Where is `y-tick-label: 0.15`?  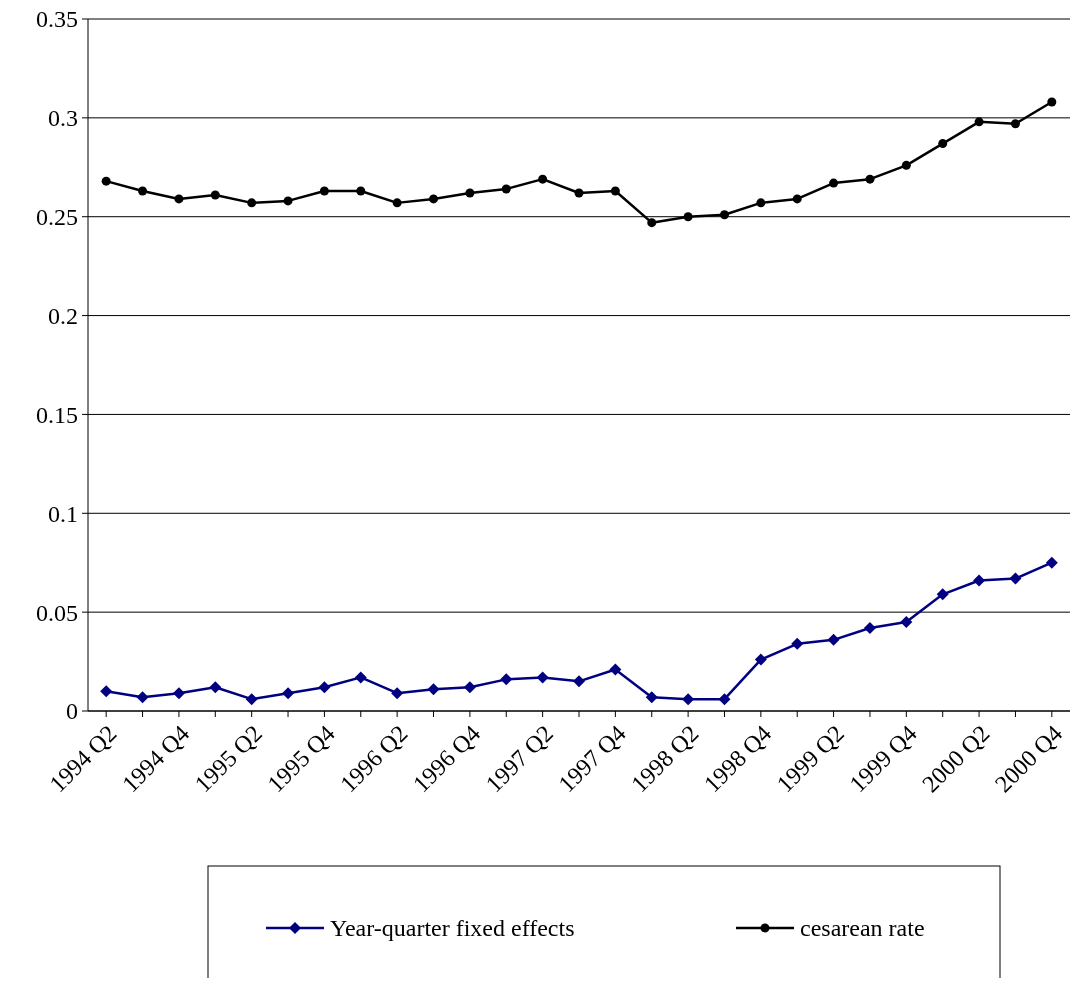
y-tick-label: 0.15 is located at coordinates (57, 414).